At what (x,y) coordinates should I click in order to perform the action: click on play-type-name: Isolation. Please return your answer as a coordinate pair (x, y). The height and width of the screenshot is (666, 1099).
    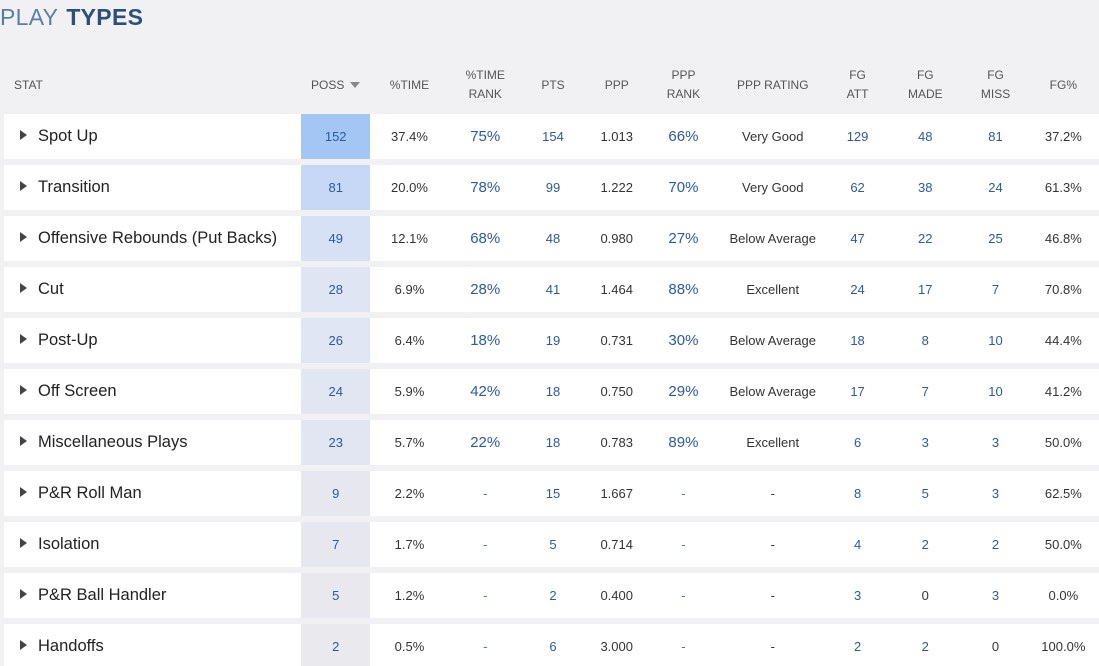
    Looking at the image, I should click on (153, 544).